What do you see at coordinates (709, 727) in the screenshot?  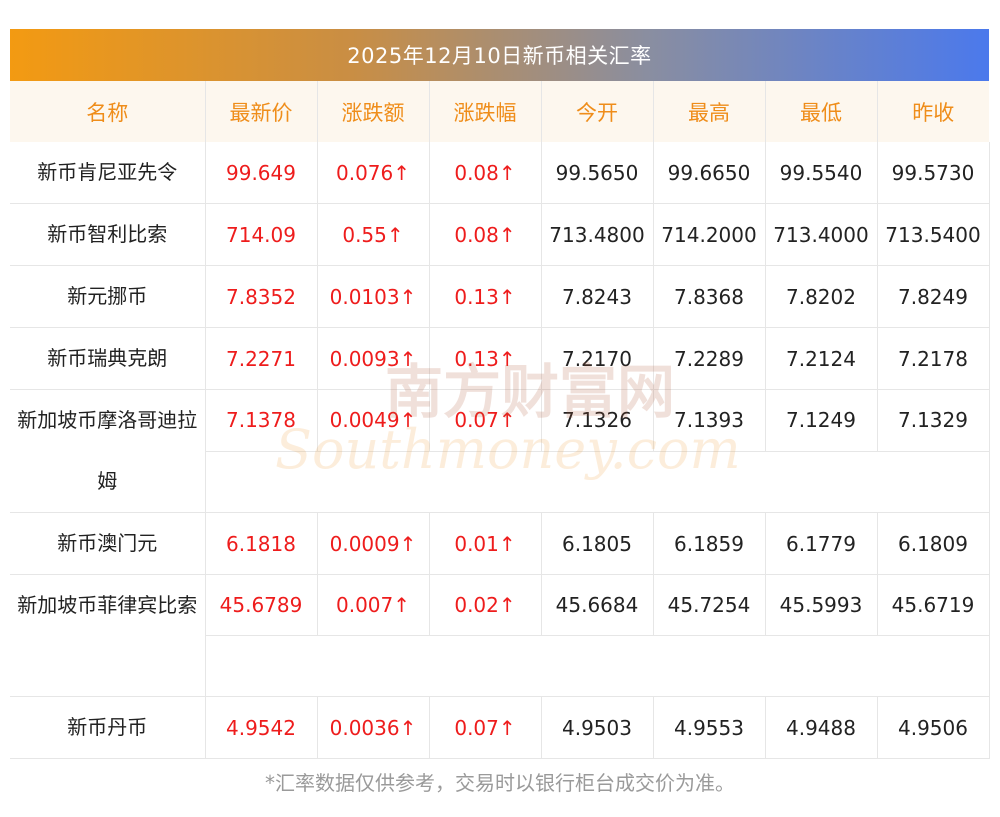 I see `cell-high: 4.9553` at bounding box center [709, 727].